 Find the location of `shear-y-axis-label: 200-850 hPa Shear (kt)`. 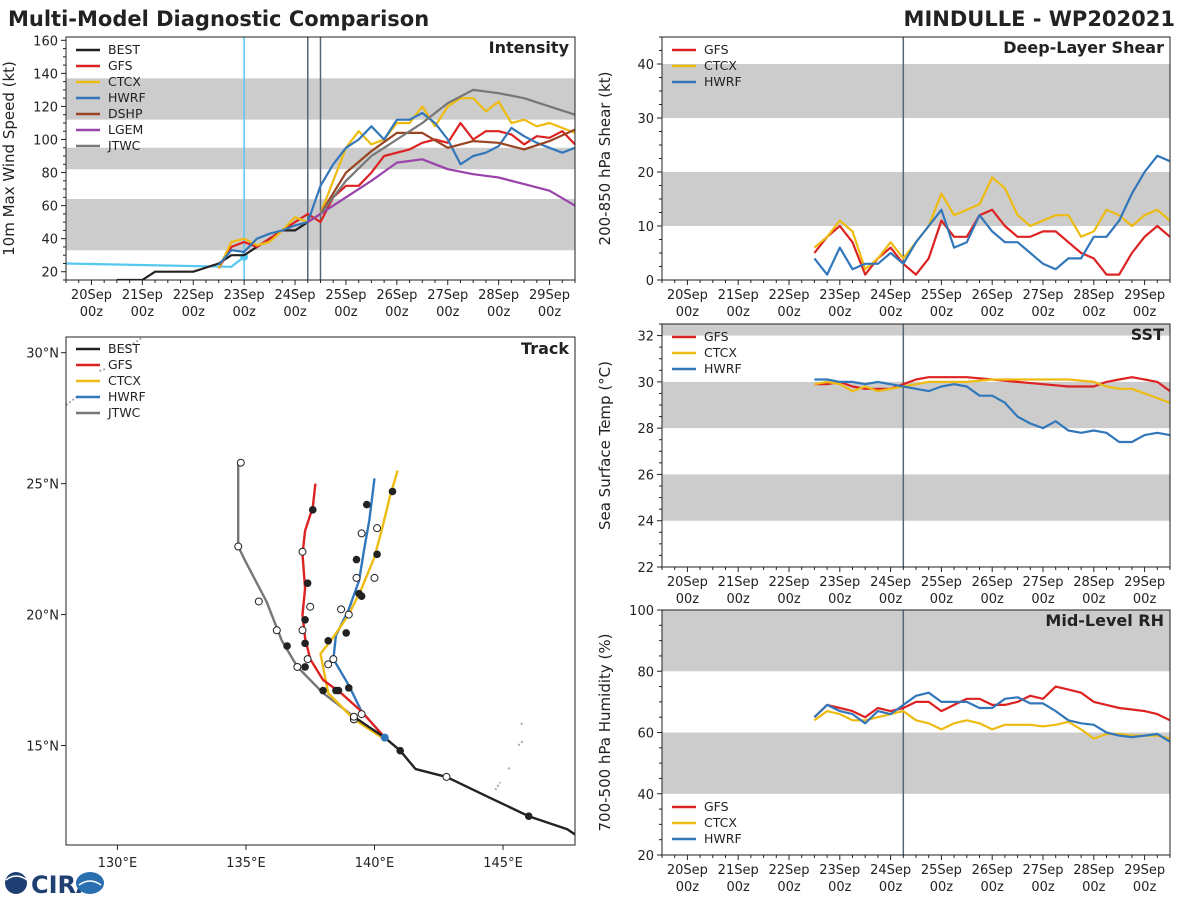

shear-y-axis-label: 200-850 hPa Shear (kt) is located at coordinates (605, 159).